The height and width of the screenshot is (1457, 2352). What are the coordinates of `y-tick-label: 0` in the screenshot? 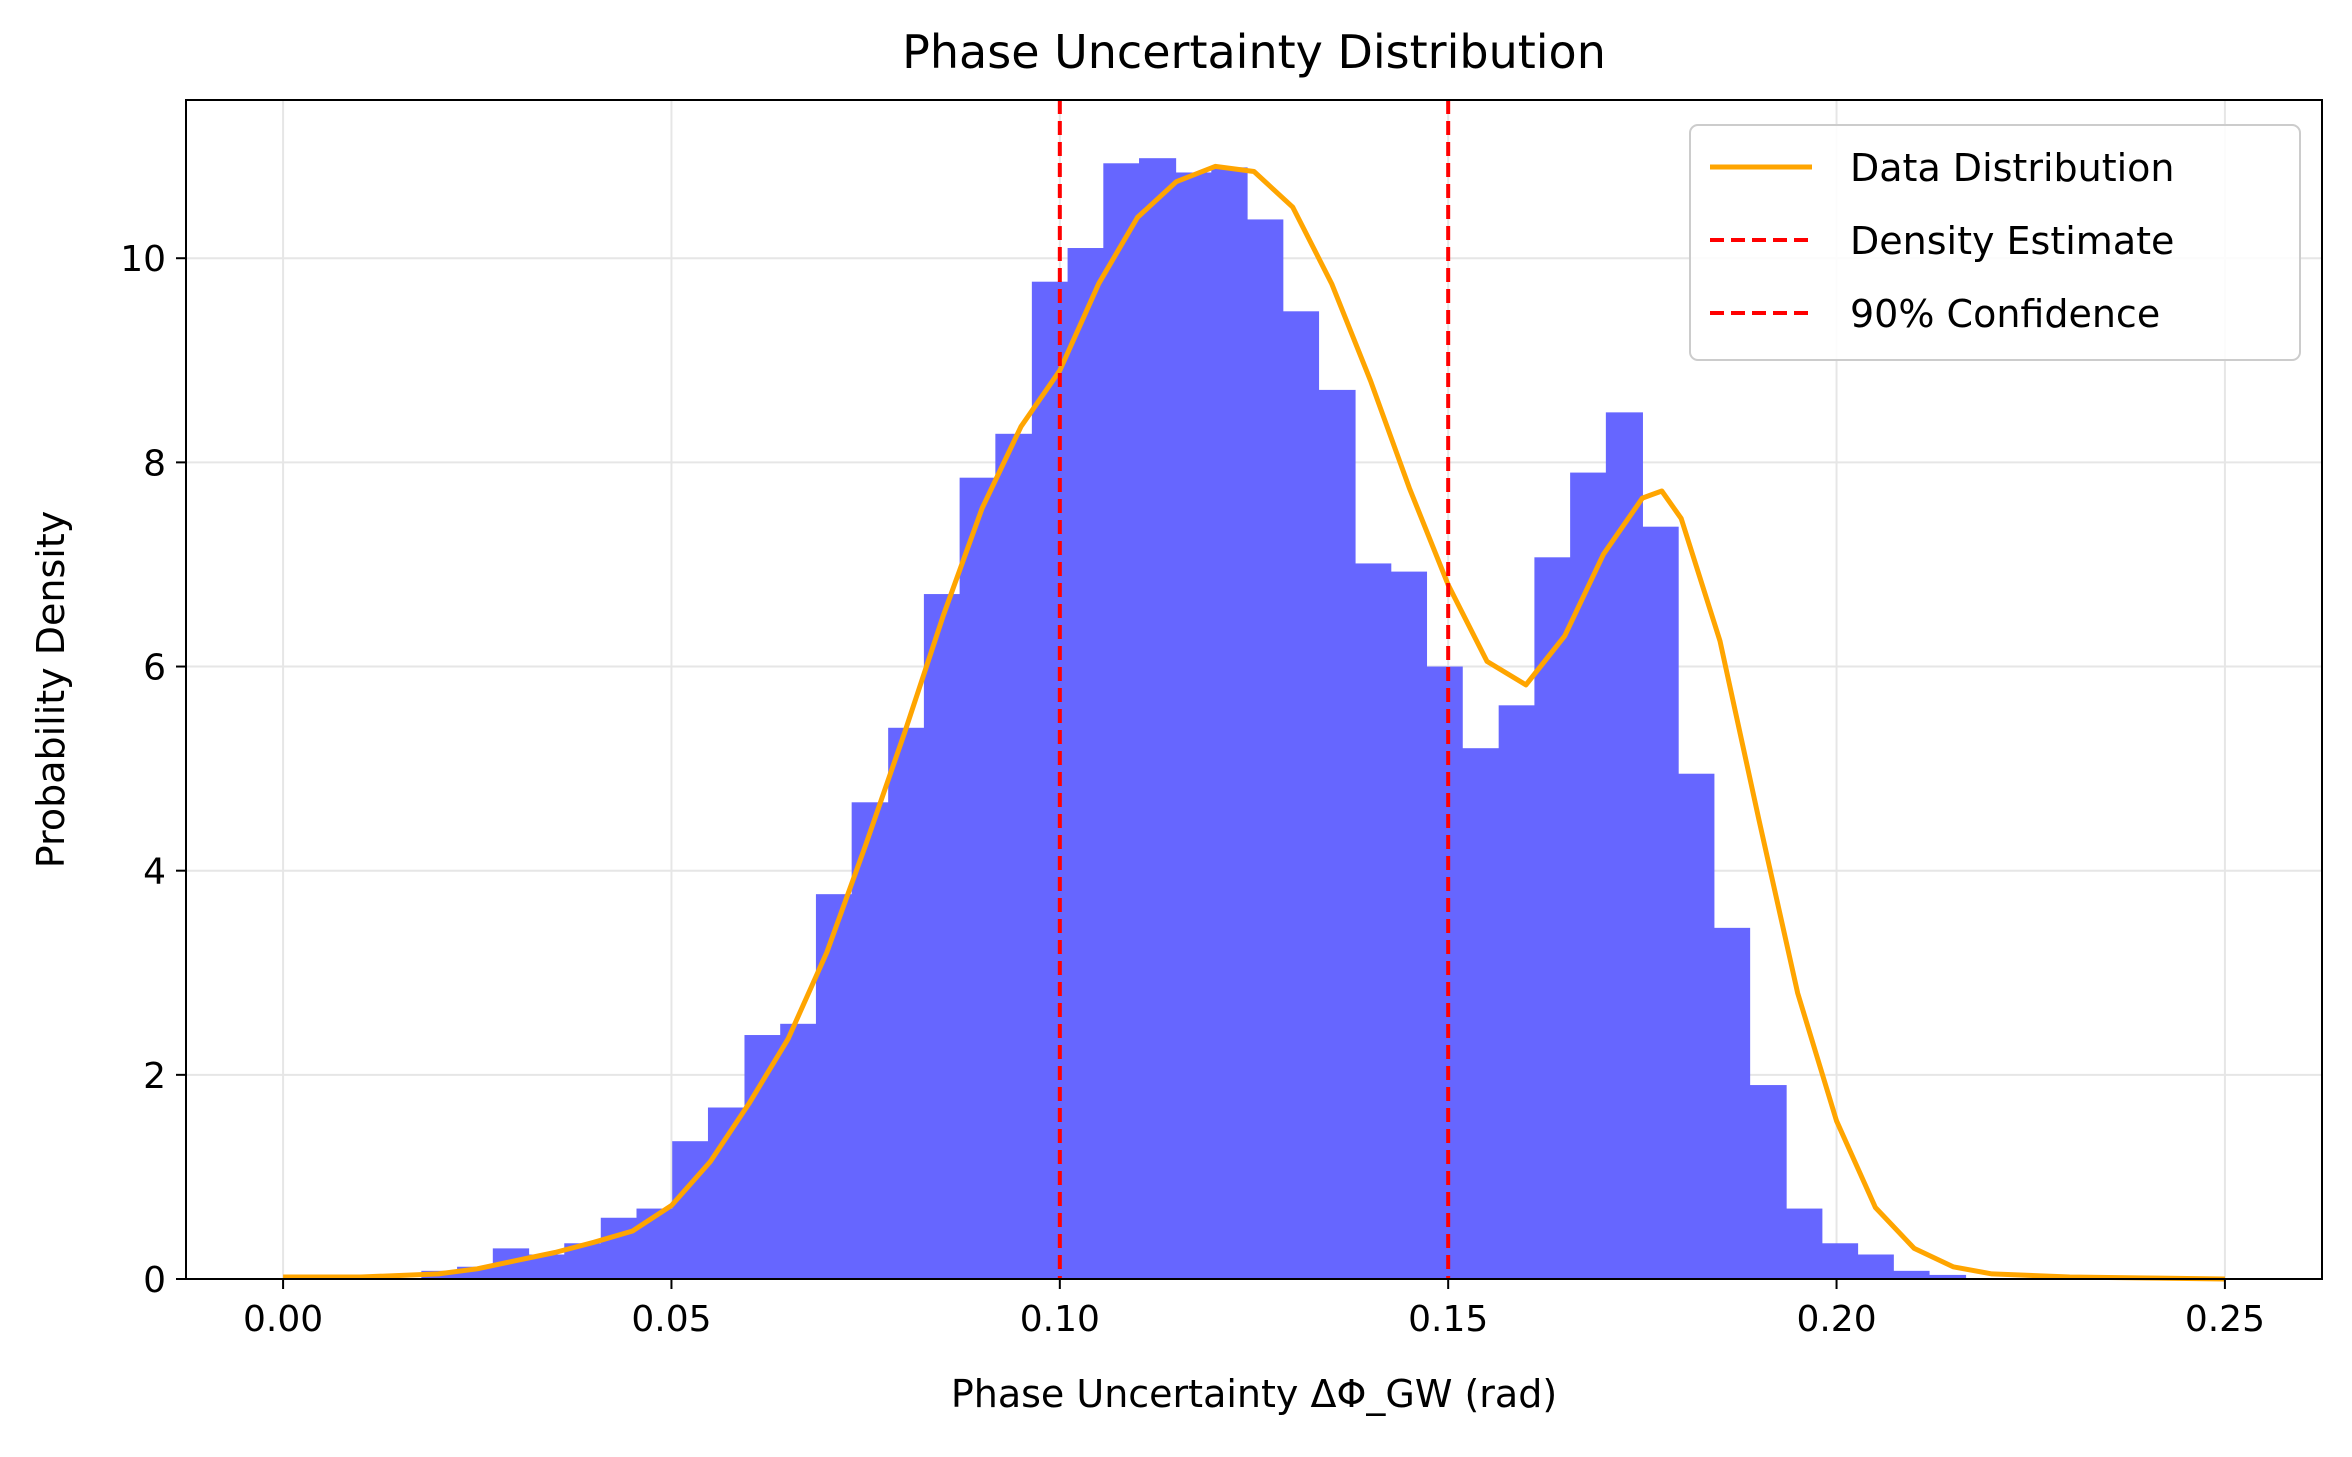 It's located at (154, 1280).